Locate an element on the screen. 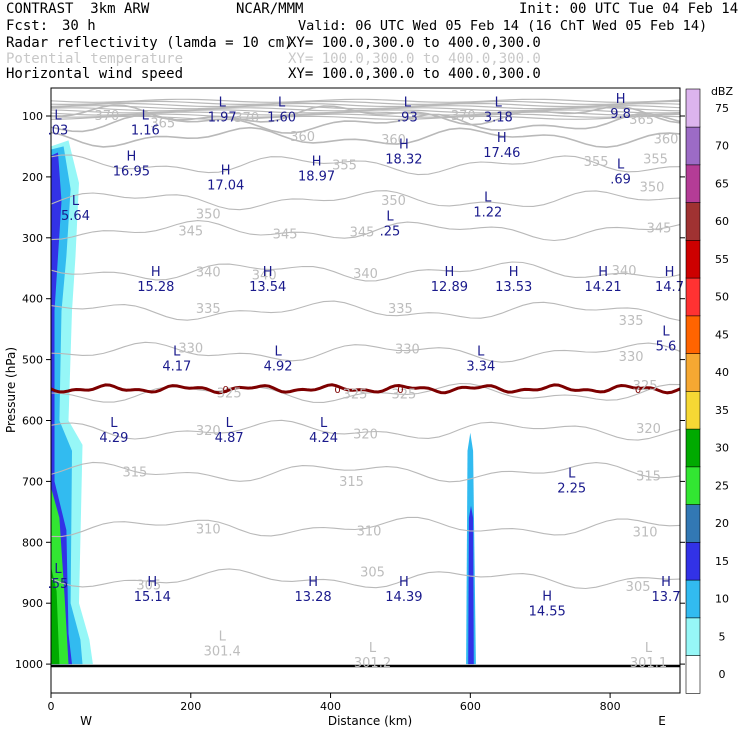 This screenshot has height=740, width=740. field-1-name: Radar reflectivity (lamda = 10 cm) is located at coordinates (149, 43).